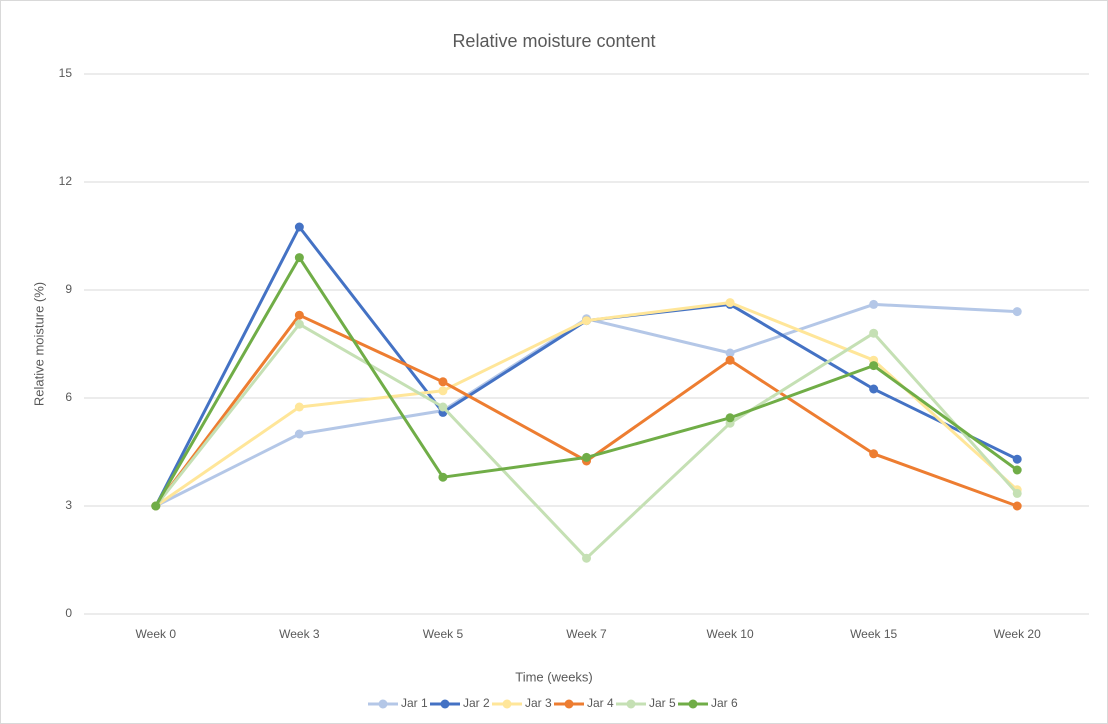 The image size is (1108, 724). What do you see at coordinates (68, 505) in the screenshot?
I see `y-tick-label: 3` at bounding box center [68, 505].